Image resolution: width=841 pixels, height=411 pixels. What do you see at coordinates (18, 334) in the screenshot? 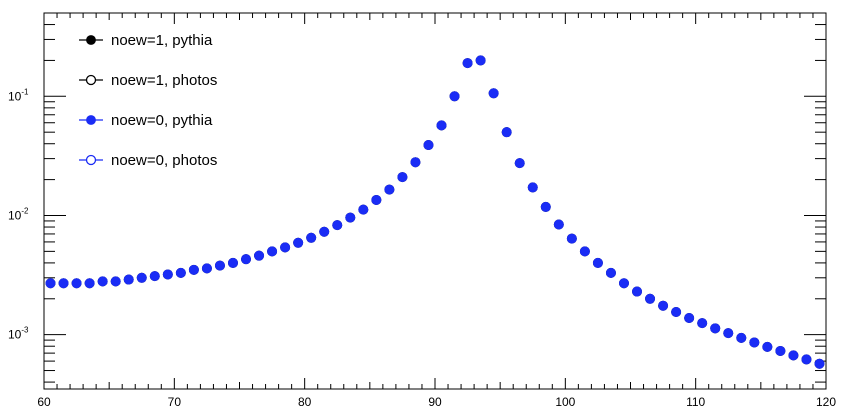
I see `y-tick-label: 10⁻³` at bounding box center [18, 334].